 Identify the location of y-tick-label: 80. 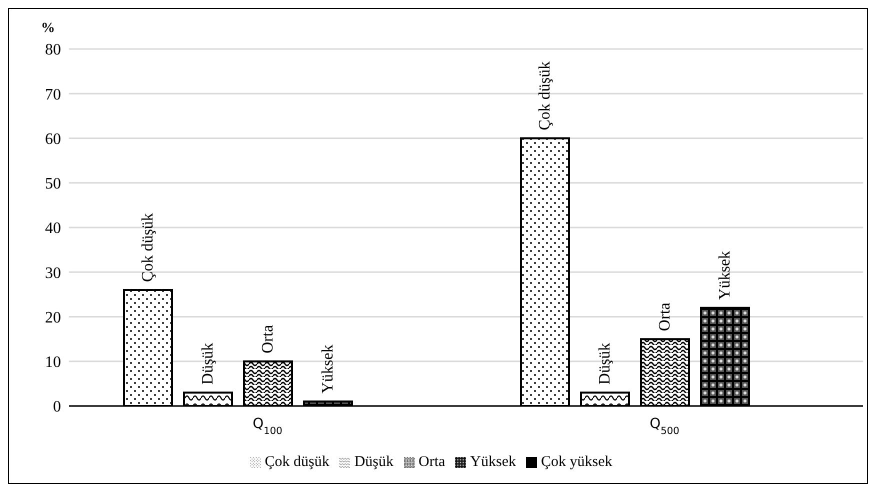
(53, 50).